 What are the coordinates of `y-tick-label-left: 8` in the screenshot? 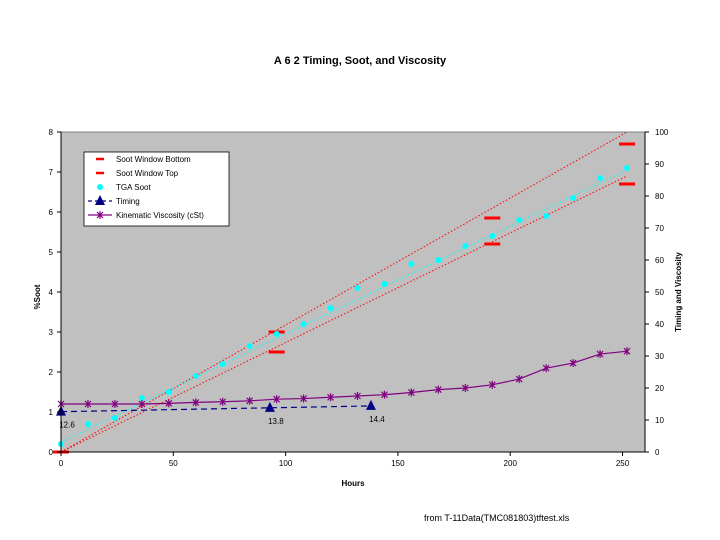 It's located at (51, 132).